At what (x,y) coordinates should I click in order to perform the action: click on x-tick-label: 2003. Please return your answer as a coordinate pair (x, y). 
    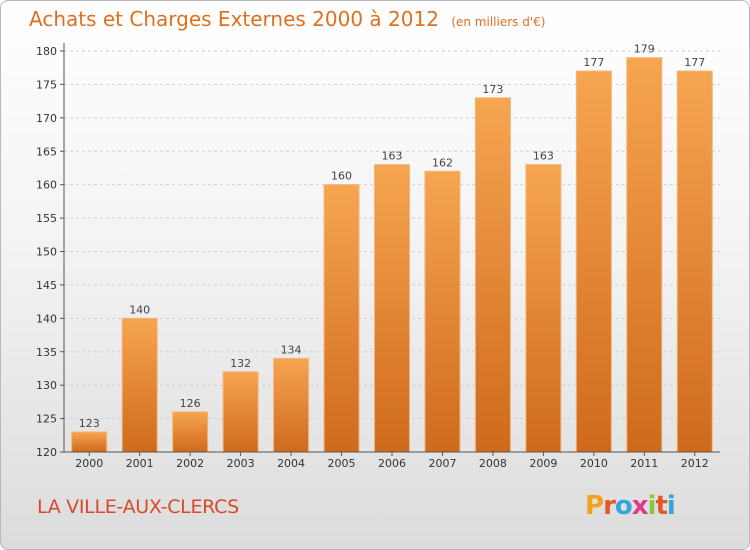
    Looking at the image, I should click on (241, 463).